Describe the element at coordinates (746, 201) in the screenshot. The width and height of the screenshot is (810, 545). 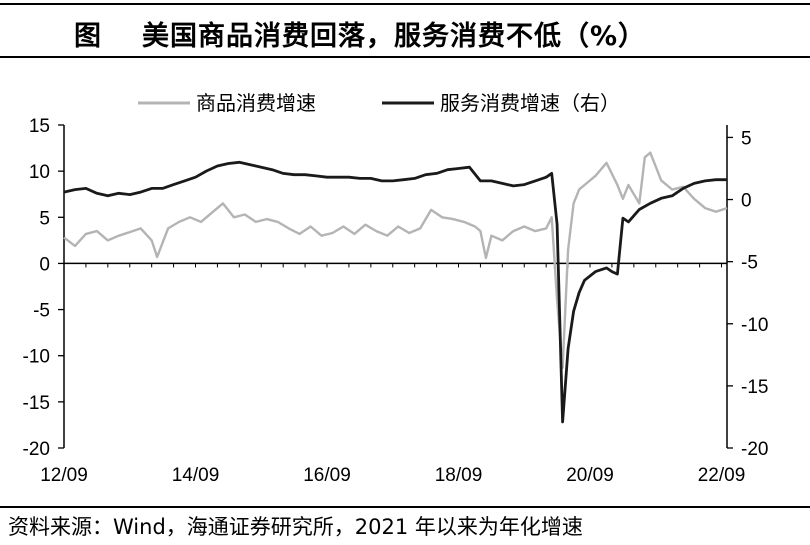
I see `right-axis-tick-label: 0` at that location.